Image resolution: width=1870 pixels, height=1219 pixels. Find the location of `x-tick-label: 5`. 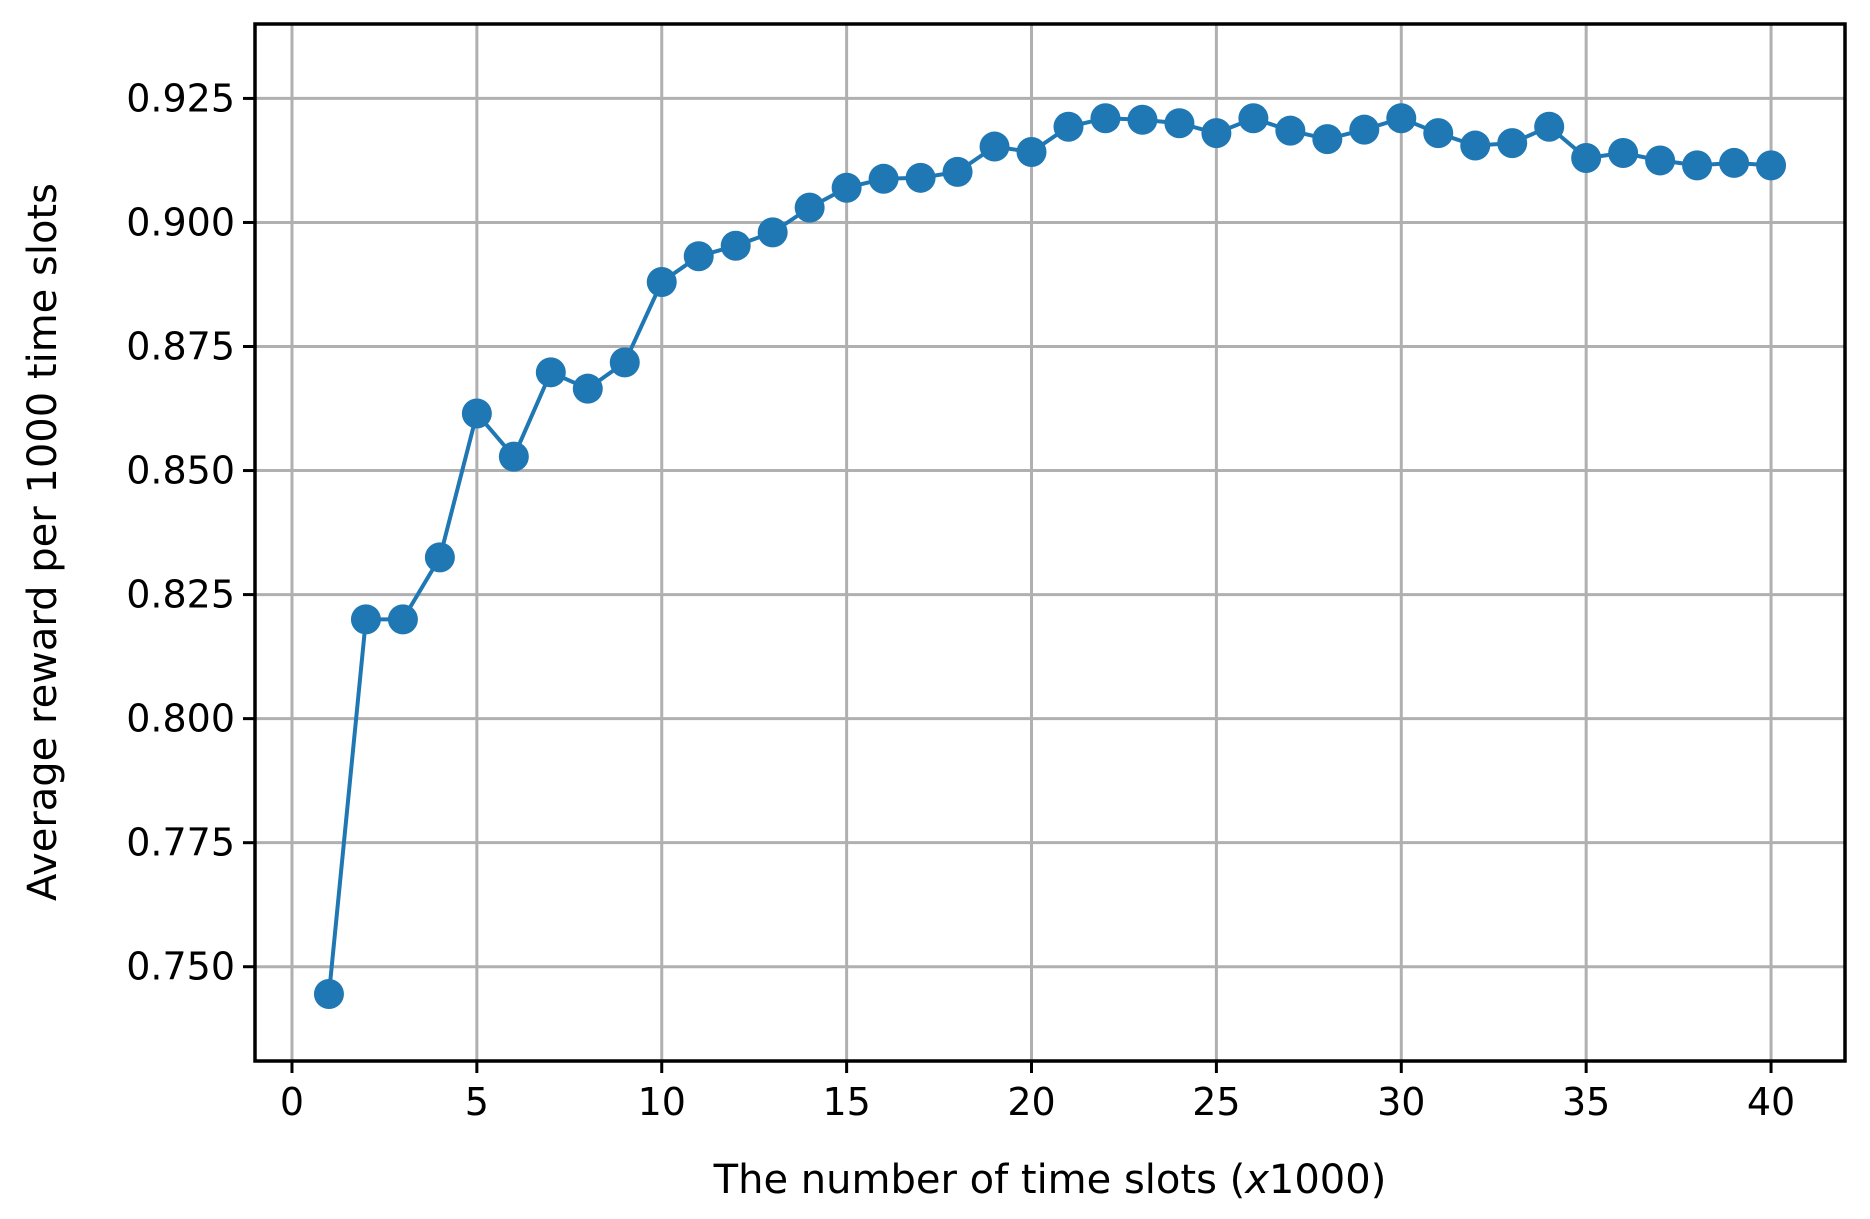

x-tick-label: 5 is located at coordinates (477, 1102).